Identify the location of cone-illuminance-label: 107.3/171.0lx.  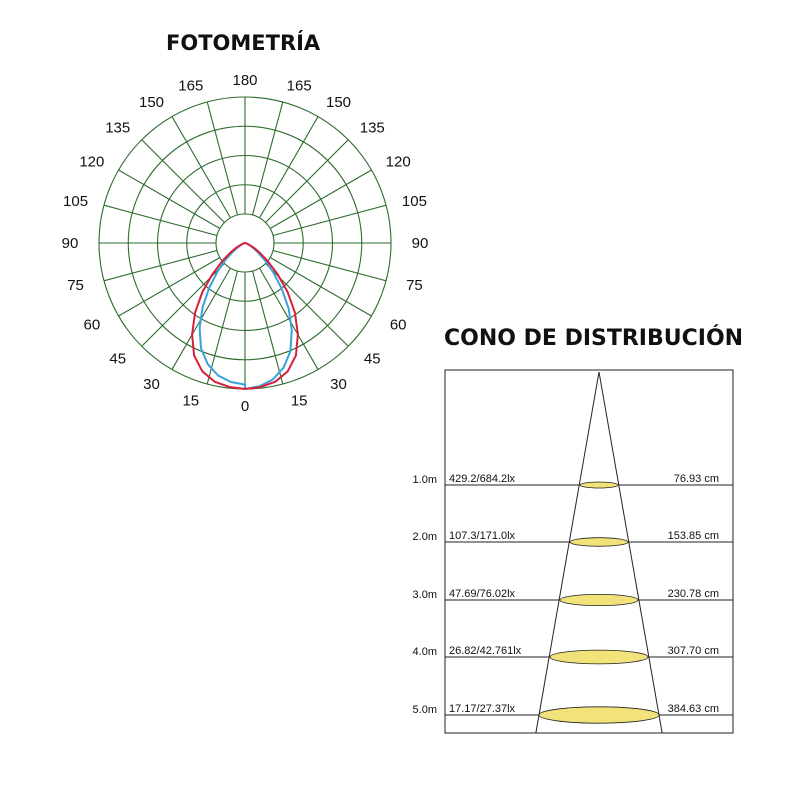
(482, 536).